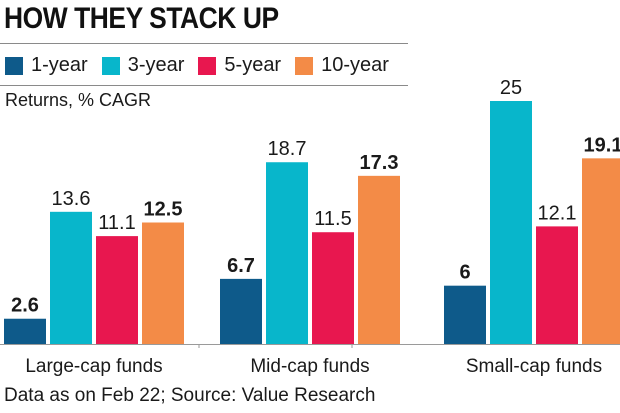 This screenshot has width=620, height=413. Describe the element at coordinates (204, 43) in the screenshot. I see `title-divider` at that location.